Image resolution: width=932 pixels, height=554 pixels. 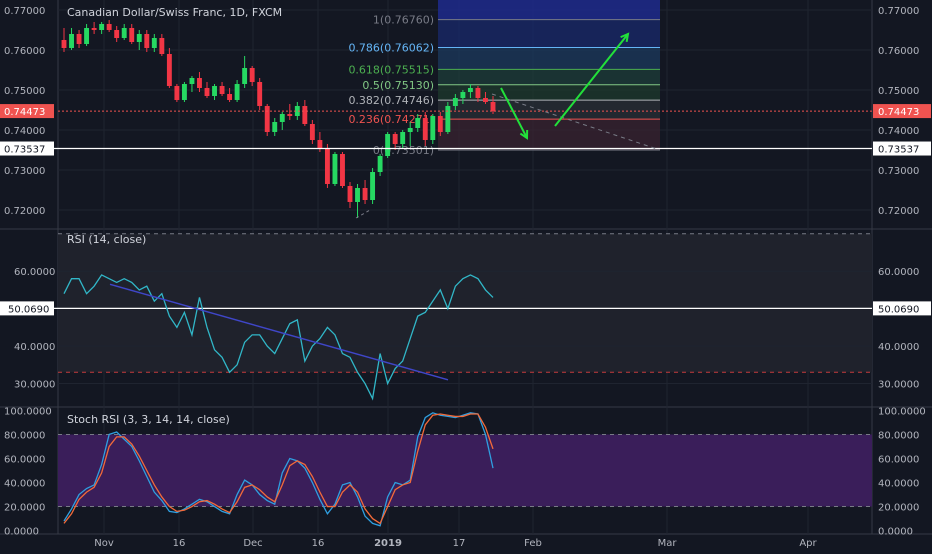 What do you see at coordinates (24, 459) in the screenshot?
I see `stoch-tick-left: 60.0000` at bounding box center [24, 459].